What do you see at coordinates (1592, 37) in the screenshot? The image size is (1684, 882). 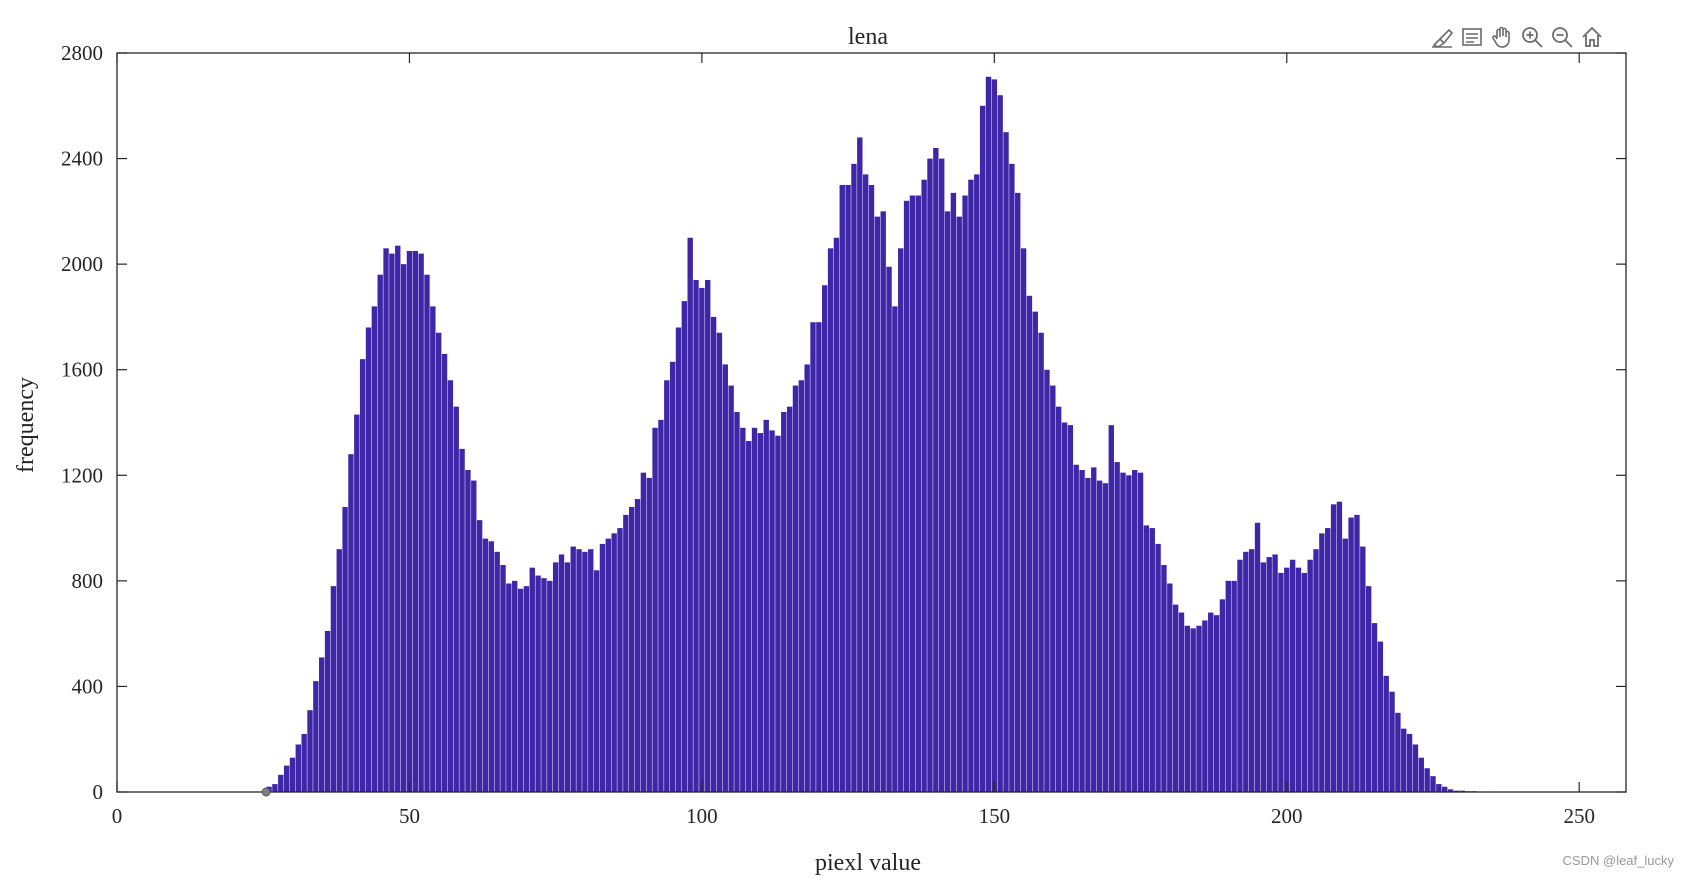 I see `home-icon` at bounding box center [1592, 37].